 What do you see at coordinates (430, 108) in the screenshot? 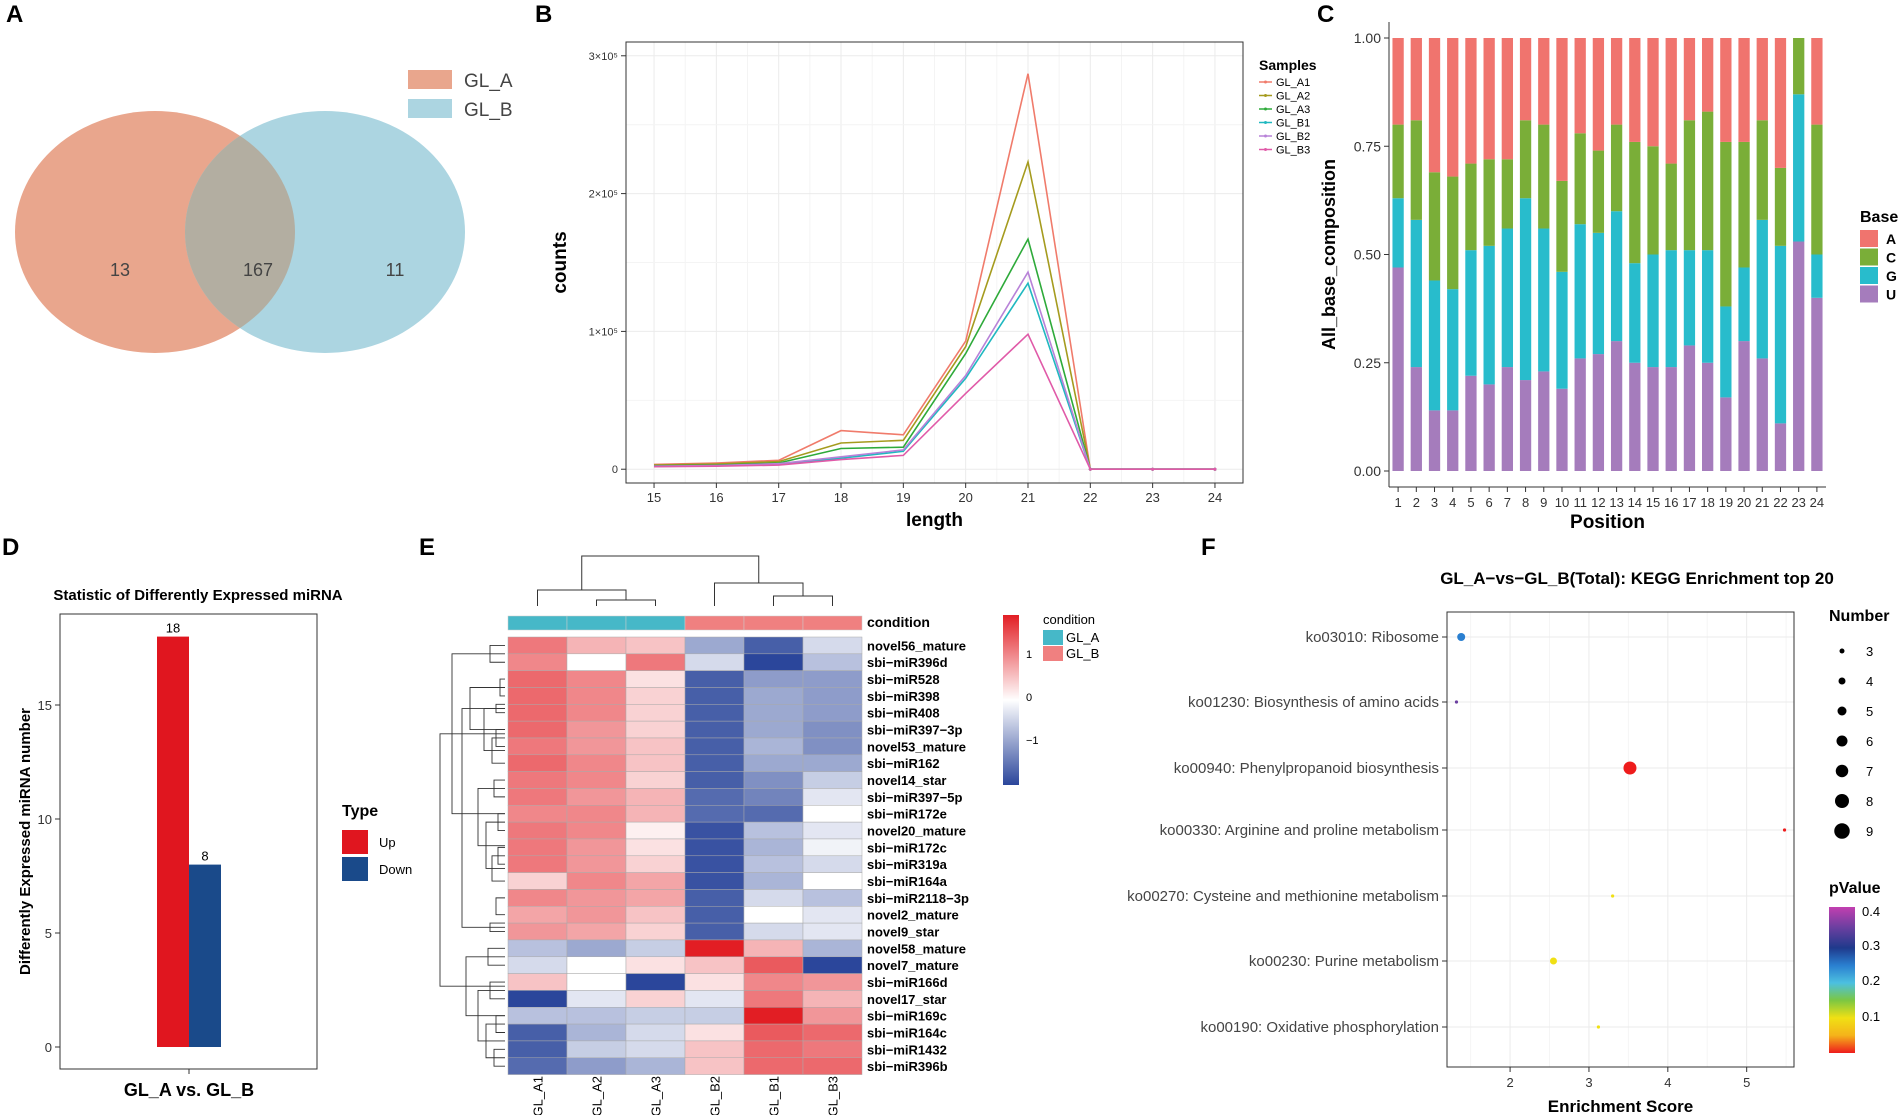
I see `venn-legend-swatch-gl-b` at bounding box center [430, 108].